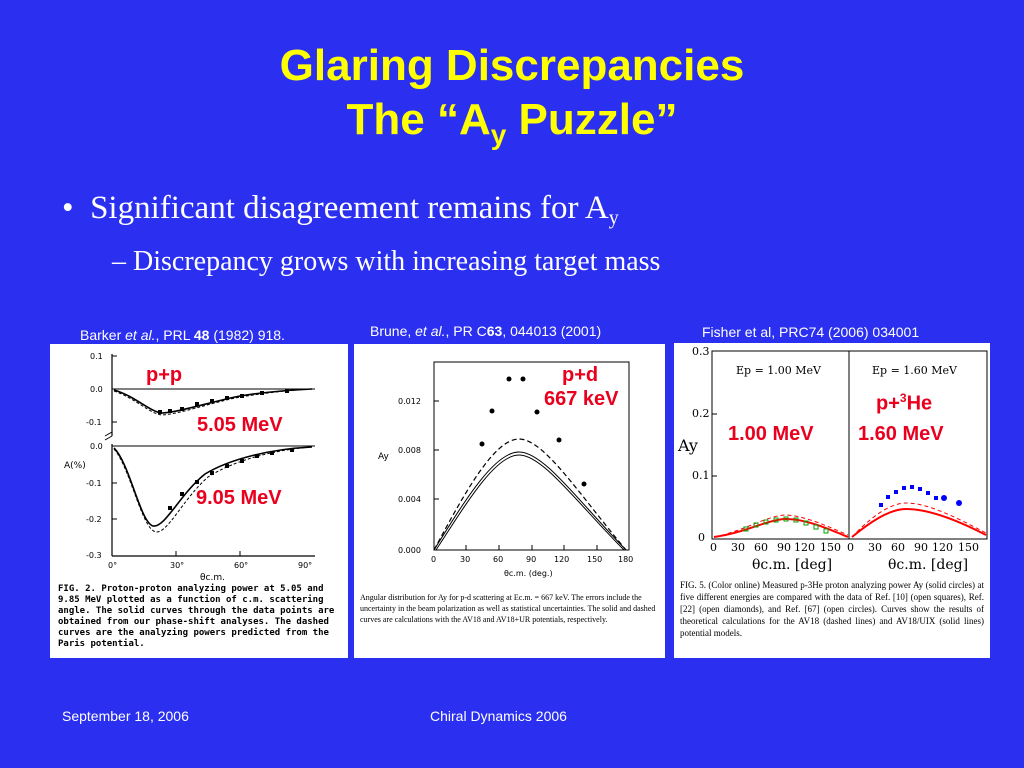 This screenshot has width=1024, height=768. What do you see at coordinates (904, 403) in the screenshot?
I see `label-p3he: p+3He` at bounding box center [904, 403].